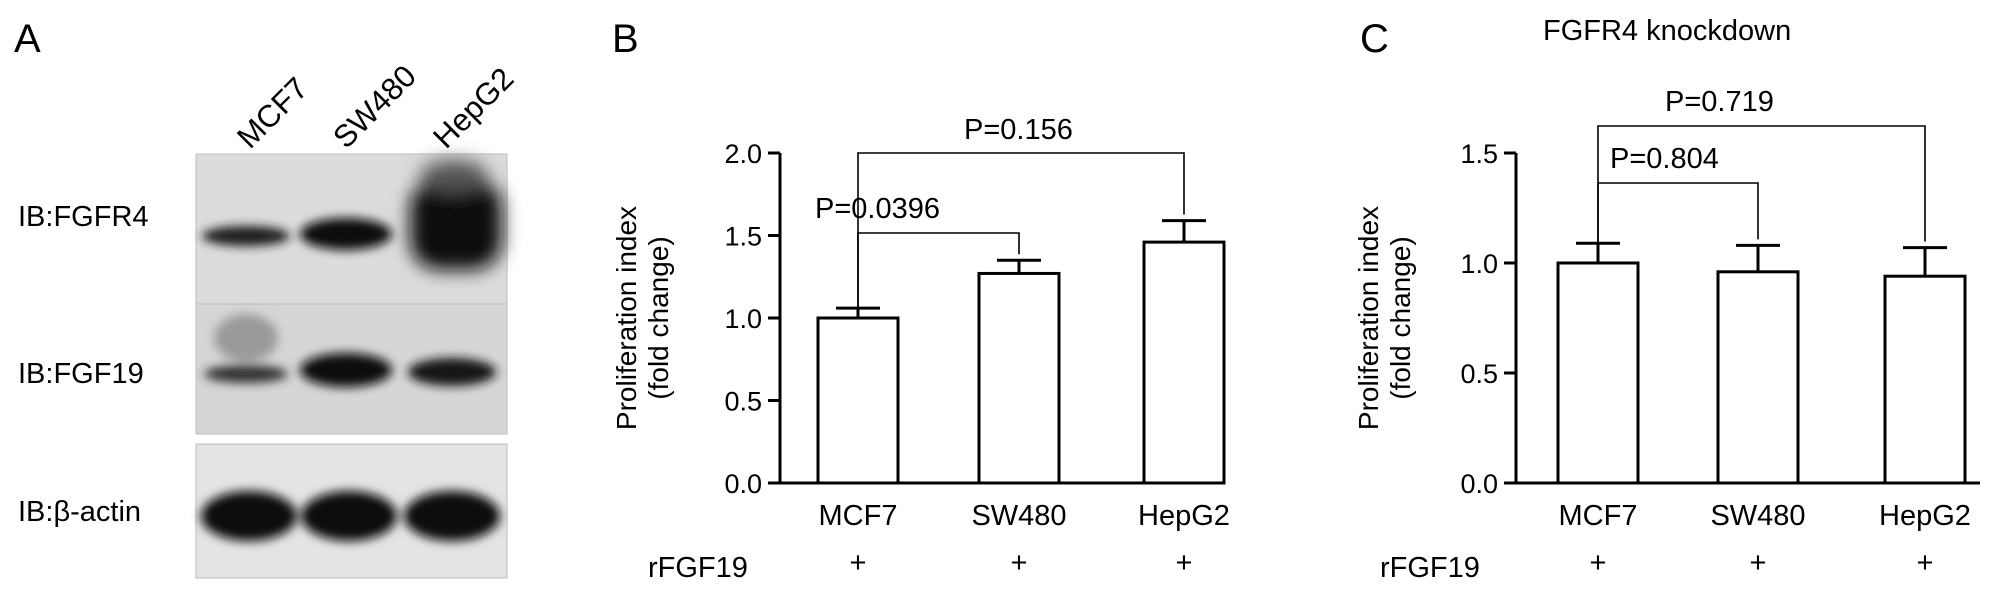 This screenshot has width=2008, height=593. What do you see at coordinates (1374, 39) in the screenshot?
I see `panel-c-letter: C` at bounding box center [1374, 39].